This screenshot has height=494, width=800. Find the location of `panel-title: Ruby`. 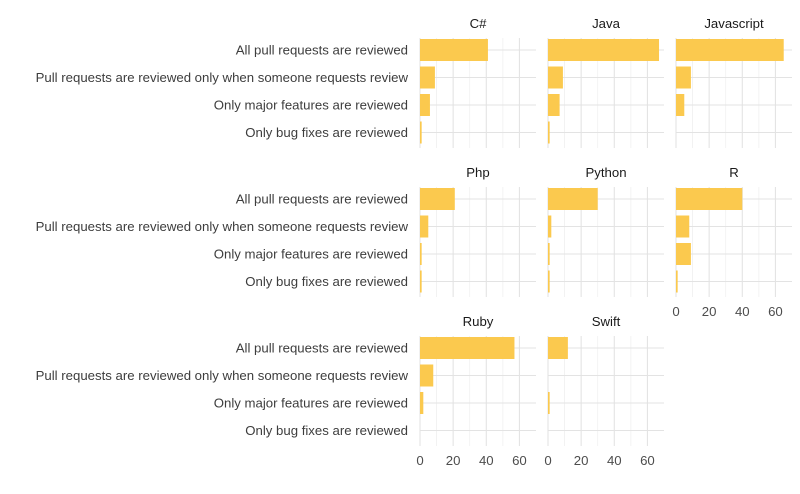

panel-title: Ruby is located at coordinates (478, 321).